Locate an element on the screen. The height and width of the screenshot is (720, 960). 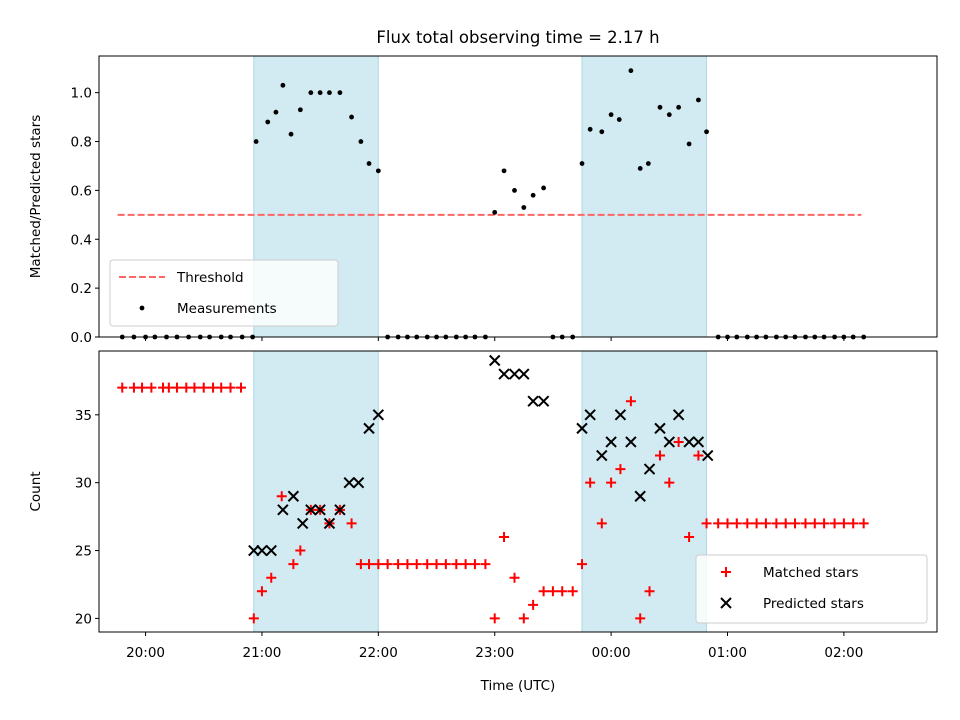
x-tick-label: 21:00 is located at coordinates (261, 653).